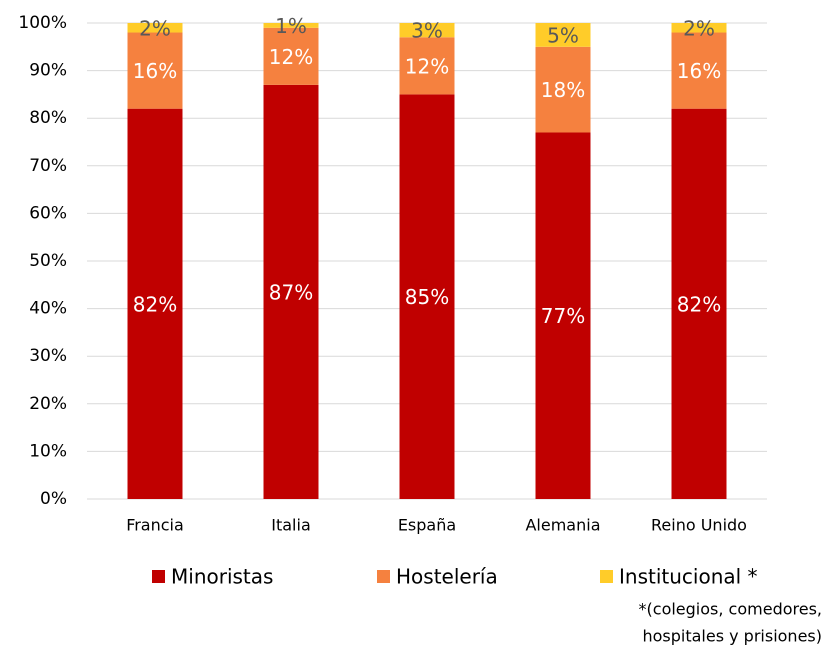  What do you see at coordinates (730, 609) in the screenshot?
I see `annotation: *(colegios, comedores,` at bounding box center [730, 609].